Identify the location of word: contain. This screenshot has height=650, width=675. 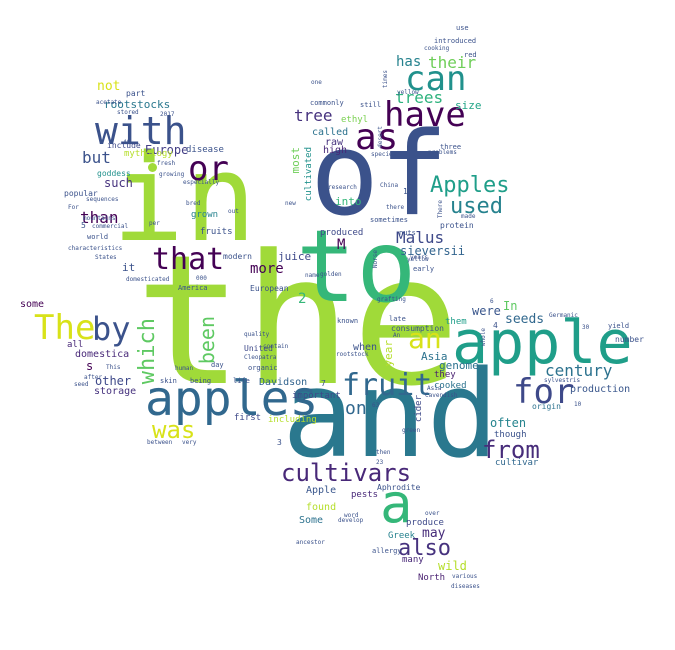
(276, 346).